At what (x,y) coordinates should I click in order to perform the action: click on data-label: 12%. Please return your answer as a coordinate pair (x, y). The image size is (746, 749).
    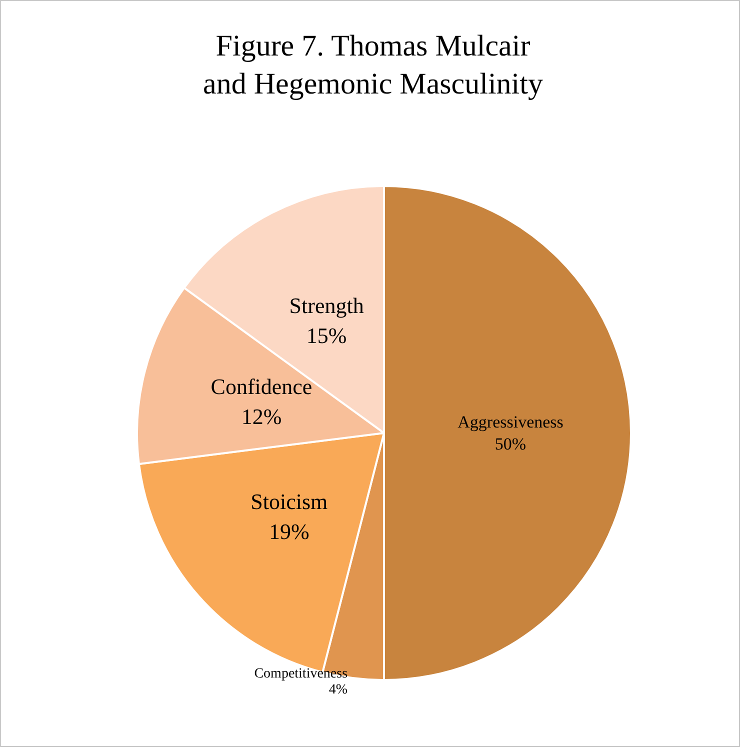
    Looking at the image, I should click on (261, 417).